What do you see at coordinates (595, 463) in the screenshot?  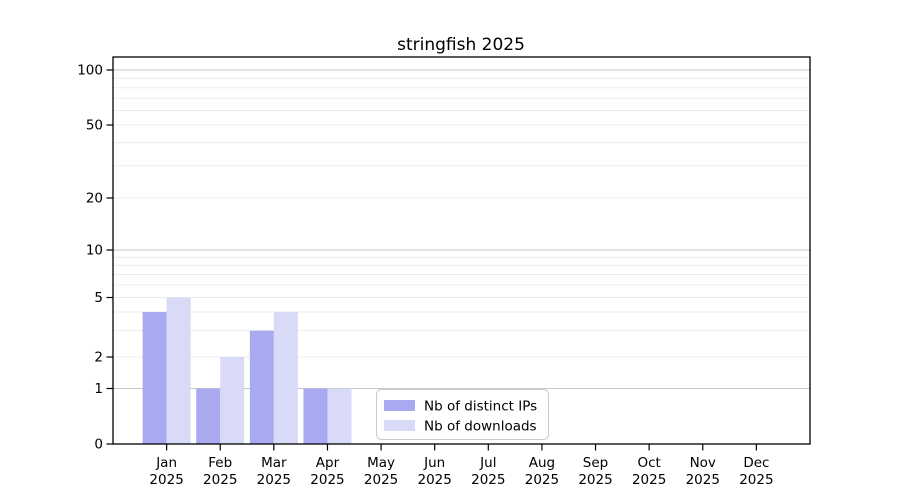 I see `x-tick-label-month: Sep` at bounding box center [595, 463].